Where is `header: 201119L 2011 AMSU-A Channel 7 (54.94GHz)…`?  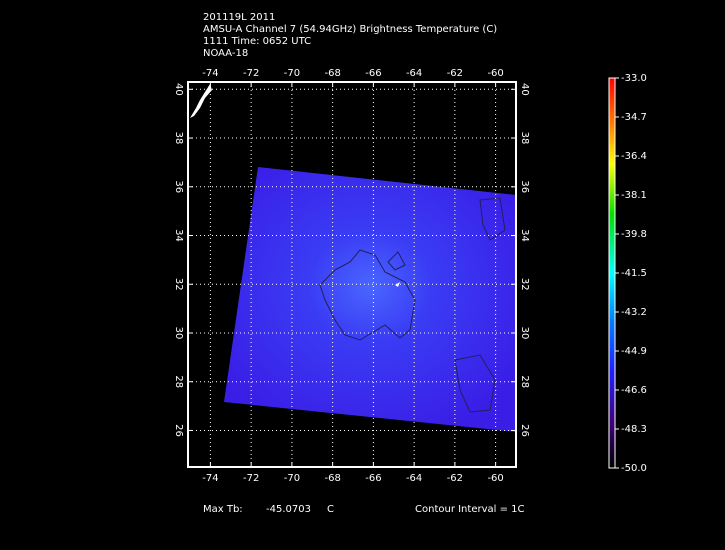 header: 201119L 2011 AMSU-A Channel 7 (54.94GHz)… is located at coordinates (350, 35).